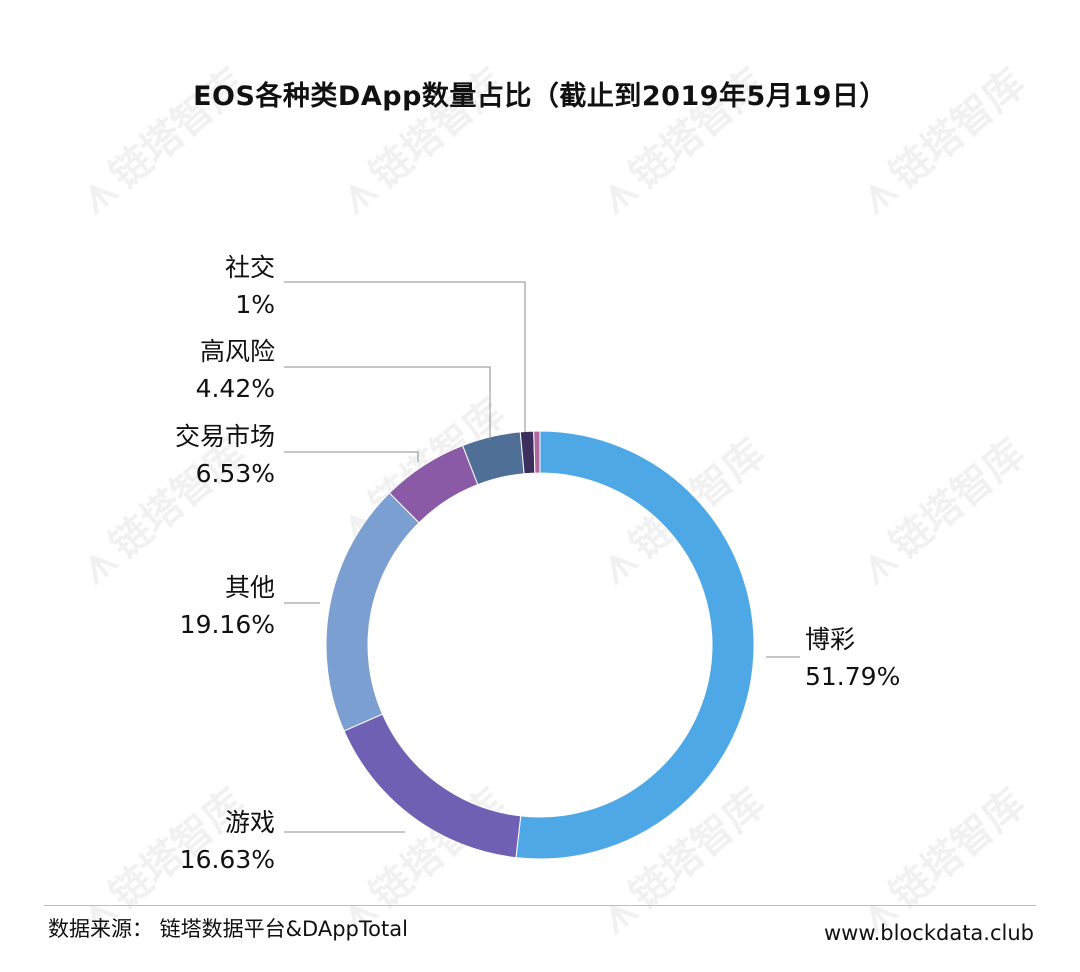 Image resolution: width=1080 pixels, height=972 pixels. Describe the element at coordinates (250, 587) in the screenshot. I see `slice-label: 其他` at that location.